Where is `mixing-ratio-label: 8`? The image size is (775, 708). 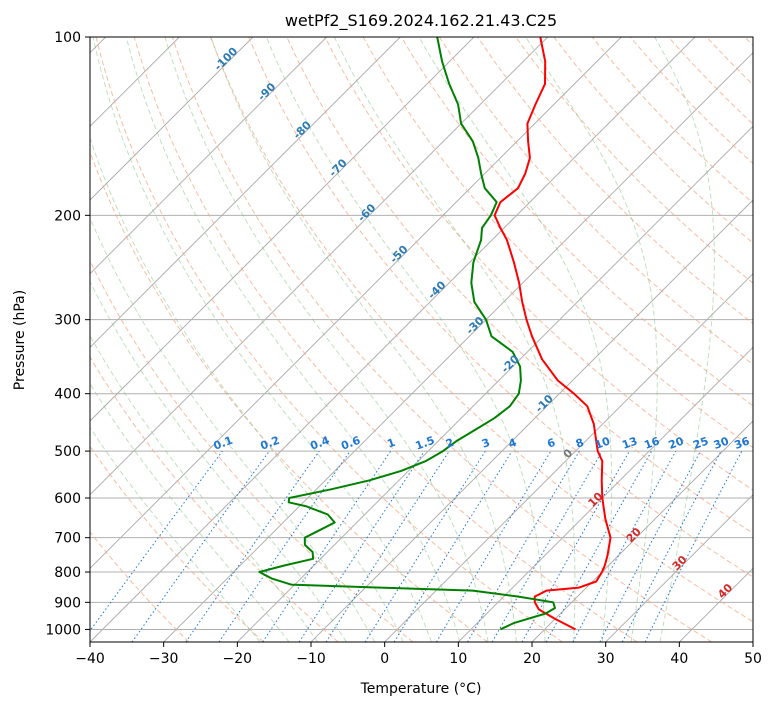 mixing-ratio-label: 8 is located at coordinates (580, 443).